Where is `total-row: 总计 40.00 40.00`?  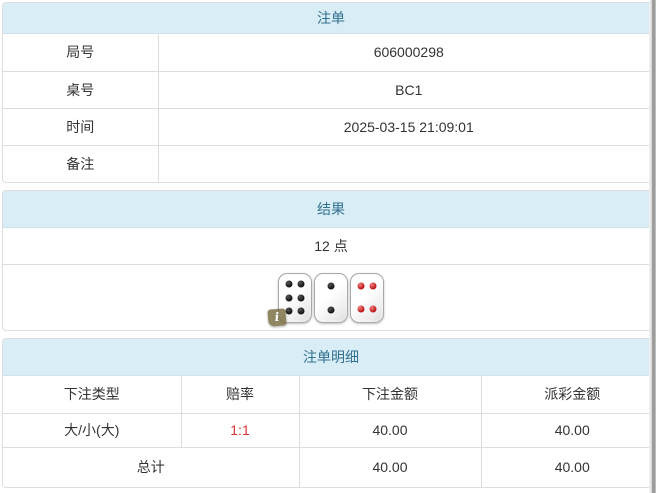 total-row: 总计 40.00 40.00 is located at coordinates (329, 467).